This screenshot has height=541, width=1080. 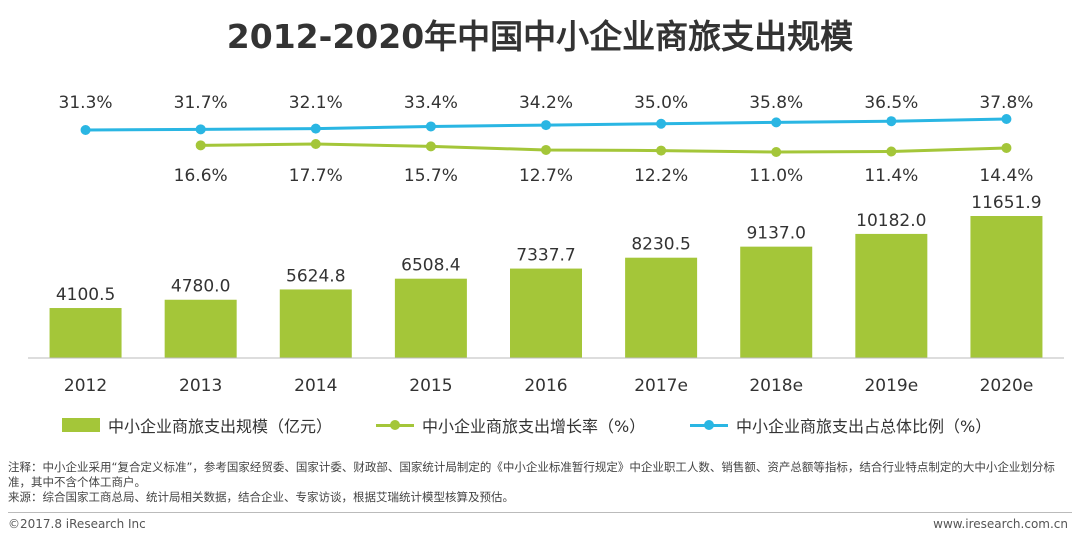 What do you see at coordinates (1006, 119) in the screenshot?
I see `share-point-2020e` at bounding box center [1006, 119].